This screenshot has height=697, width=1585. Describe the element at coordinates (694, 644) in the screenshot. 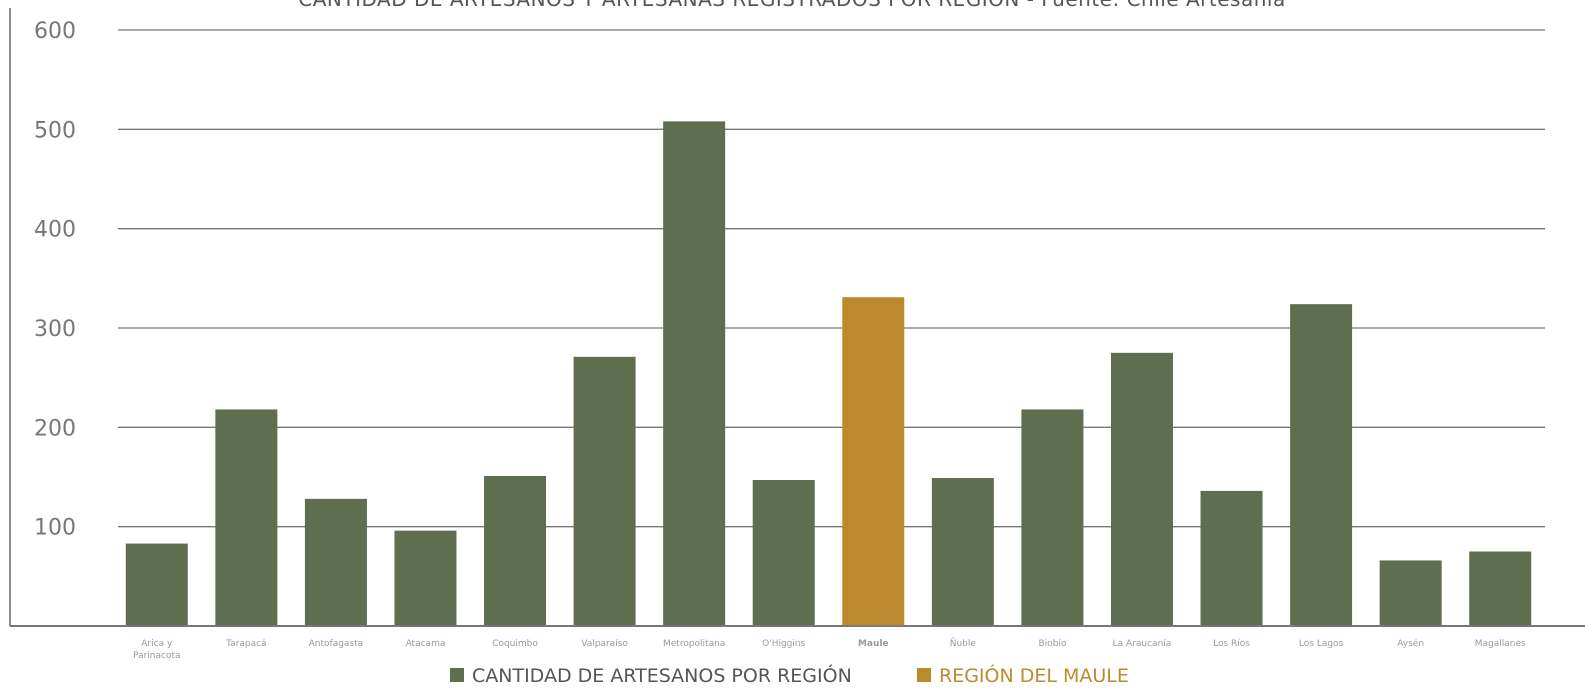

I see `x-tick-label: Metropolitana` at that location.